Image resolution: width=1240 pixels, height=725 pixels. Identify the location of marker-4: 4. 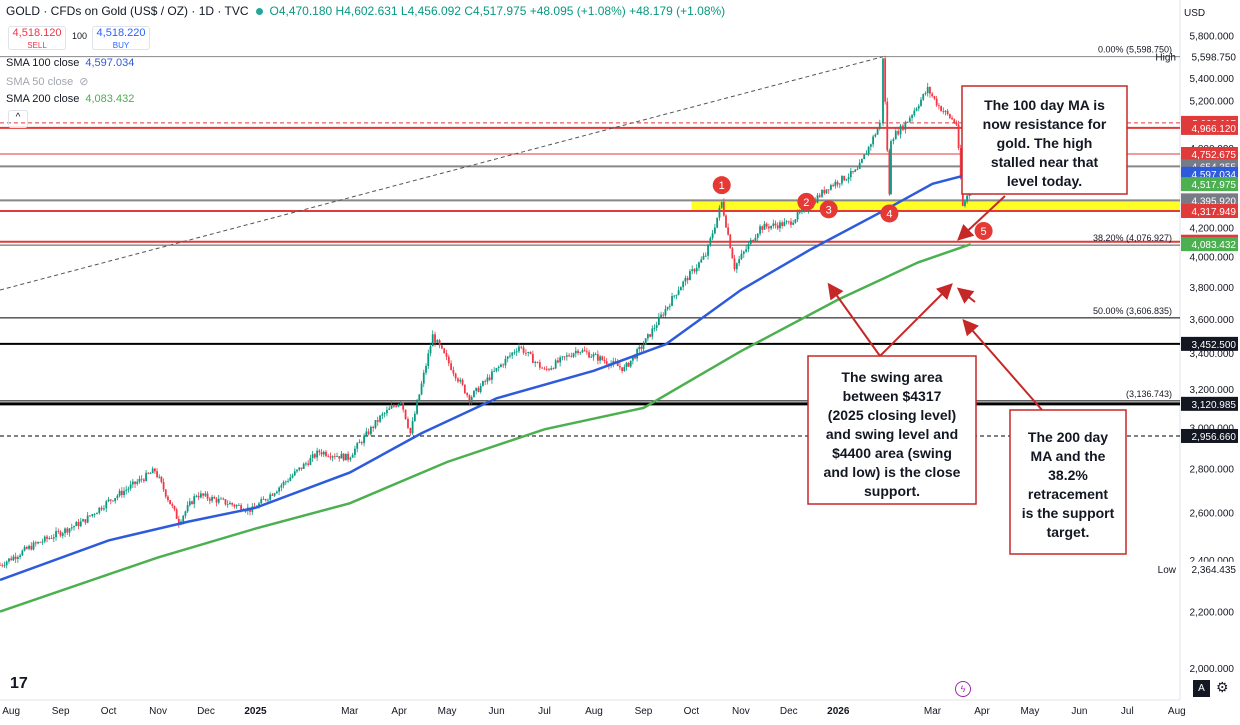
(889, 213).